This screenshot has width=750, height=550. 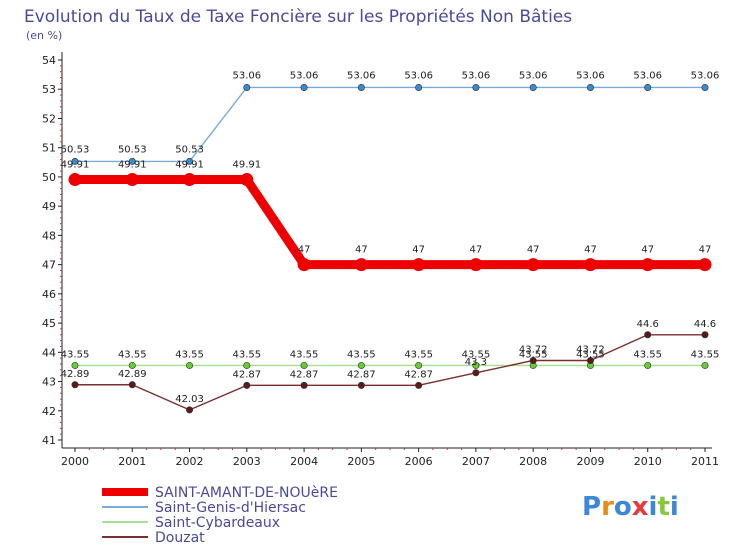 I want to click on x-tick-label: 2011, so click(x=705, y=461).